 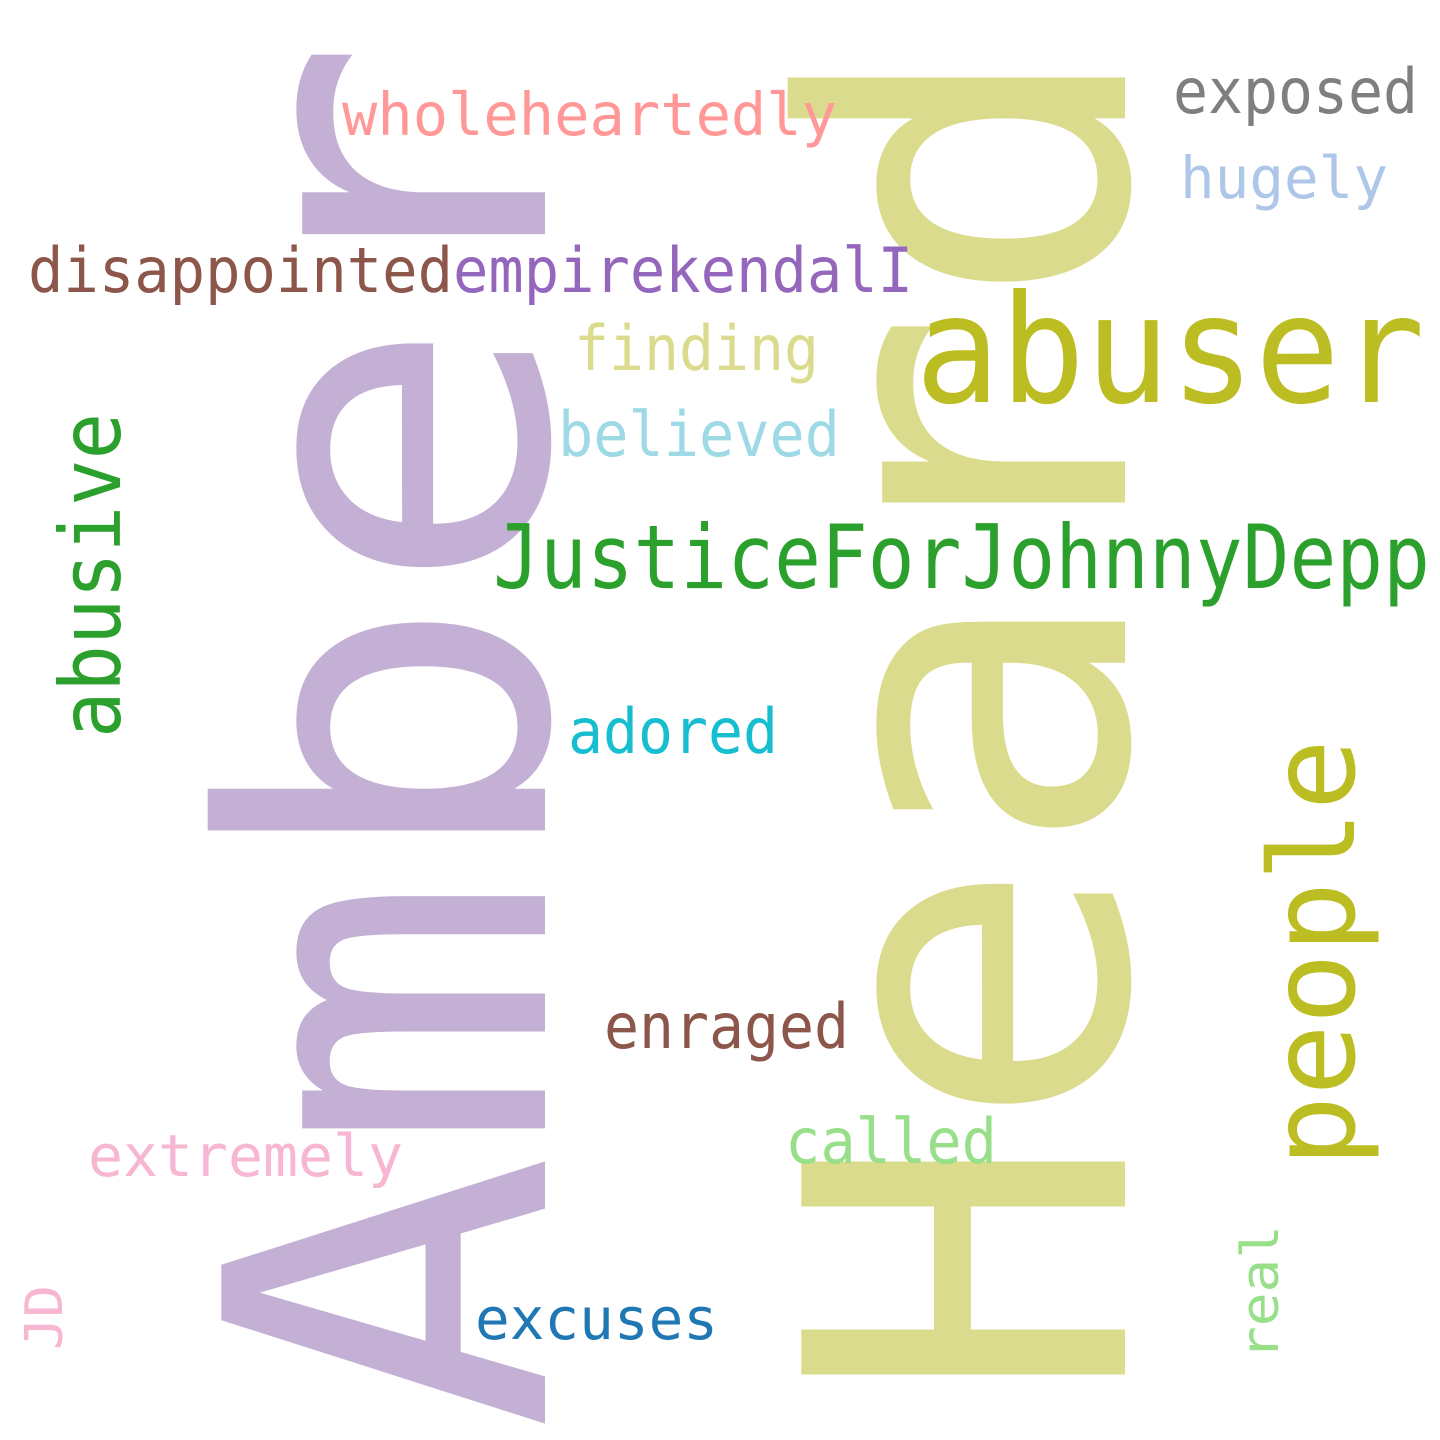 What do you see at coordinates (45, 1317) in the screenshot?
I see `word-jd: JD` at bounding box center [45, 1317].